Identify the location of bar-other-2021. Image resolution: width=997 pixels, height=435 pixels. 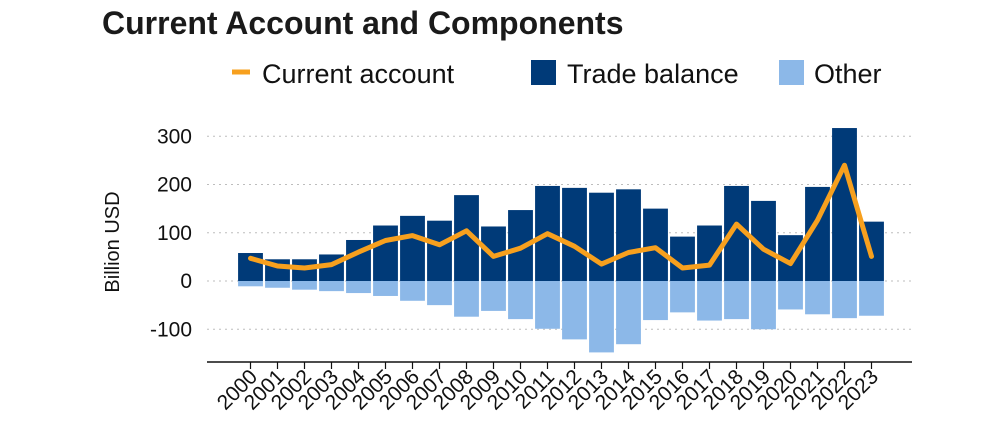
(817, 298).